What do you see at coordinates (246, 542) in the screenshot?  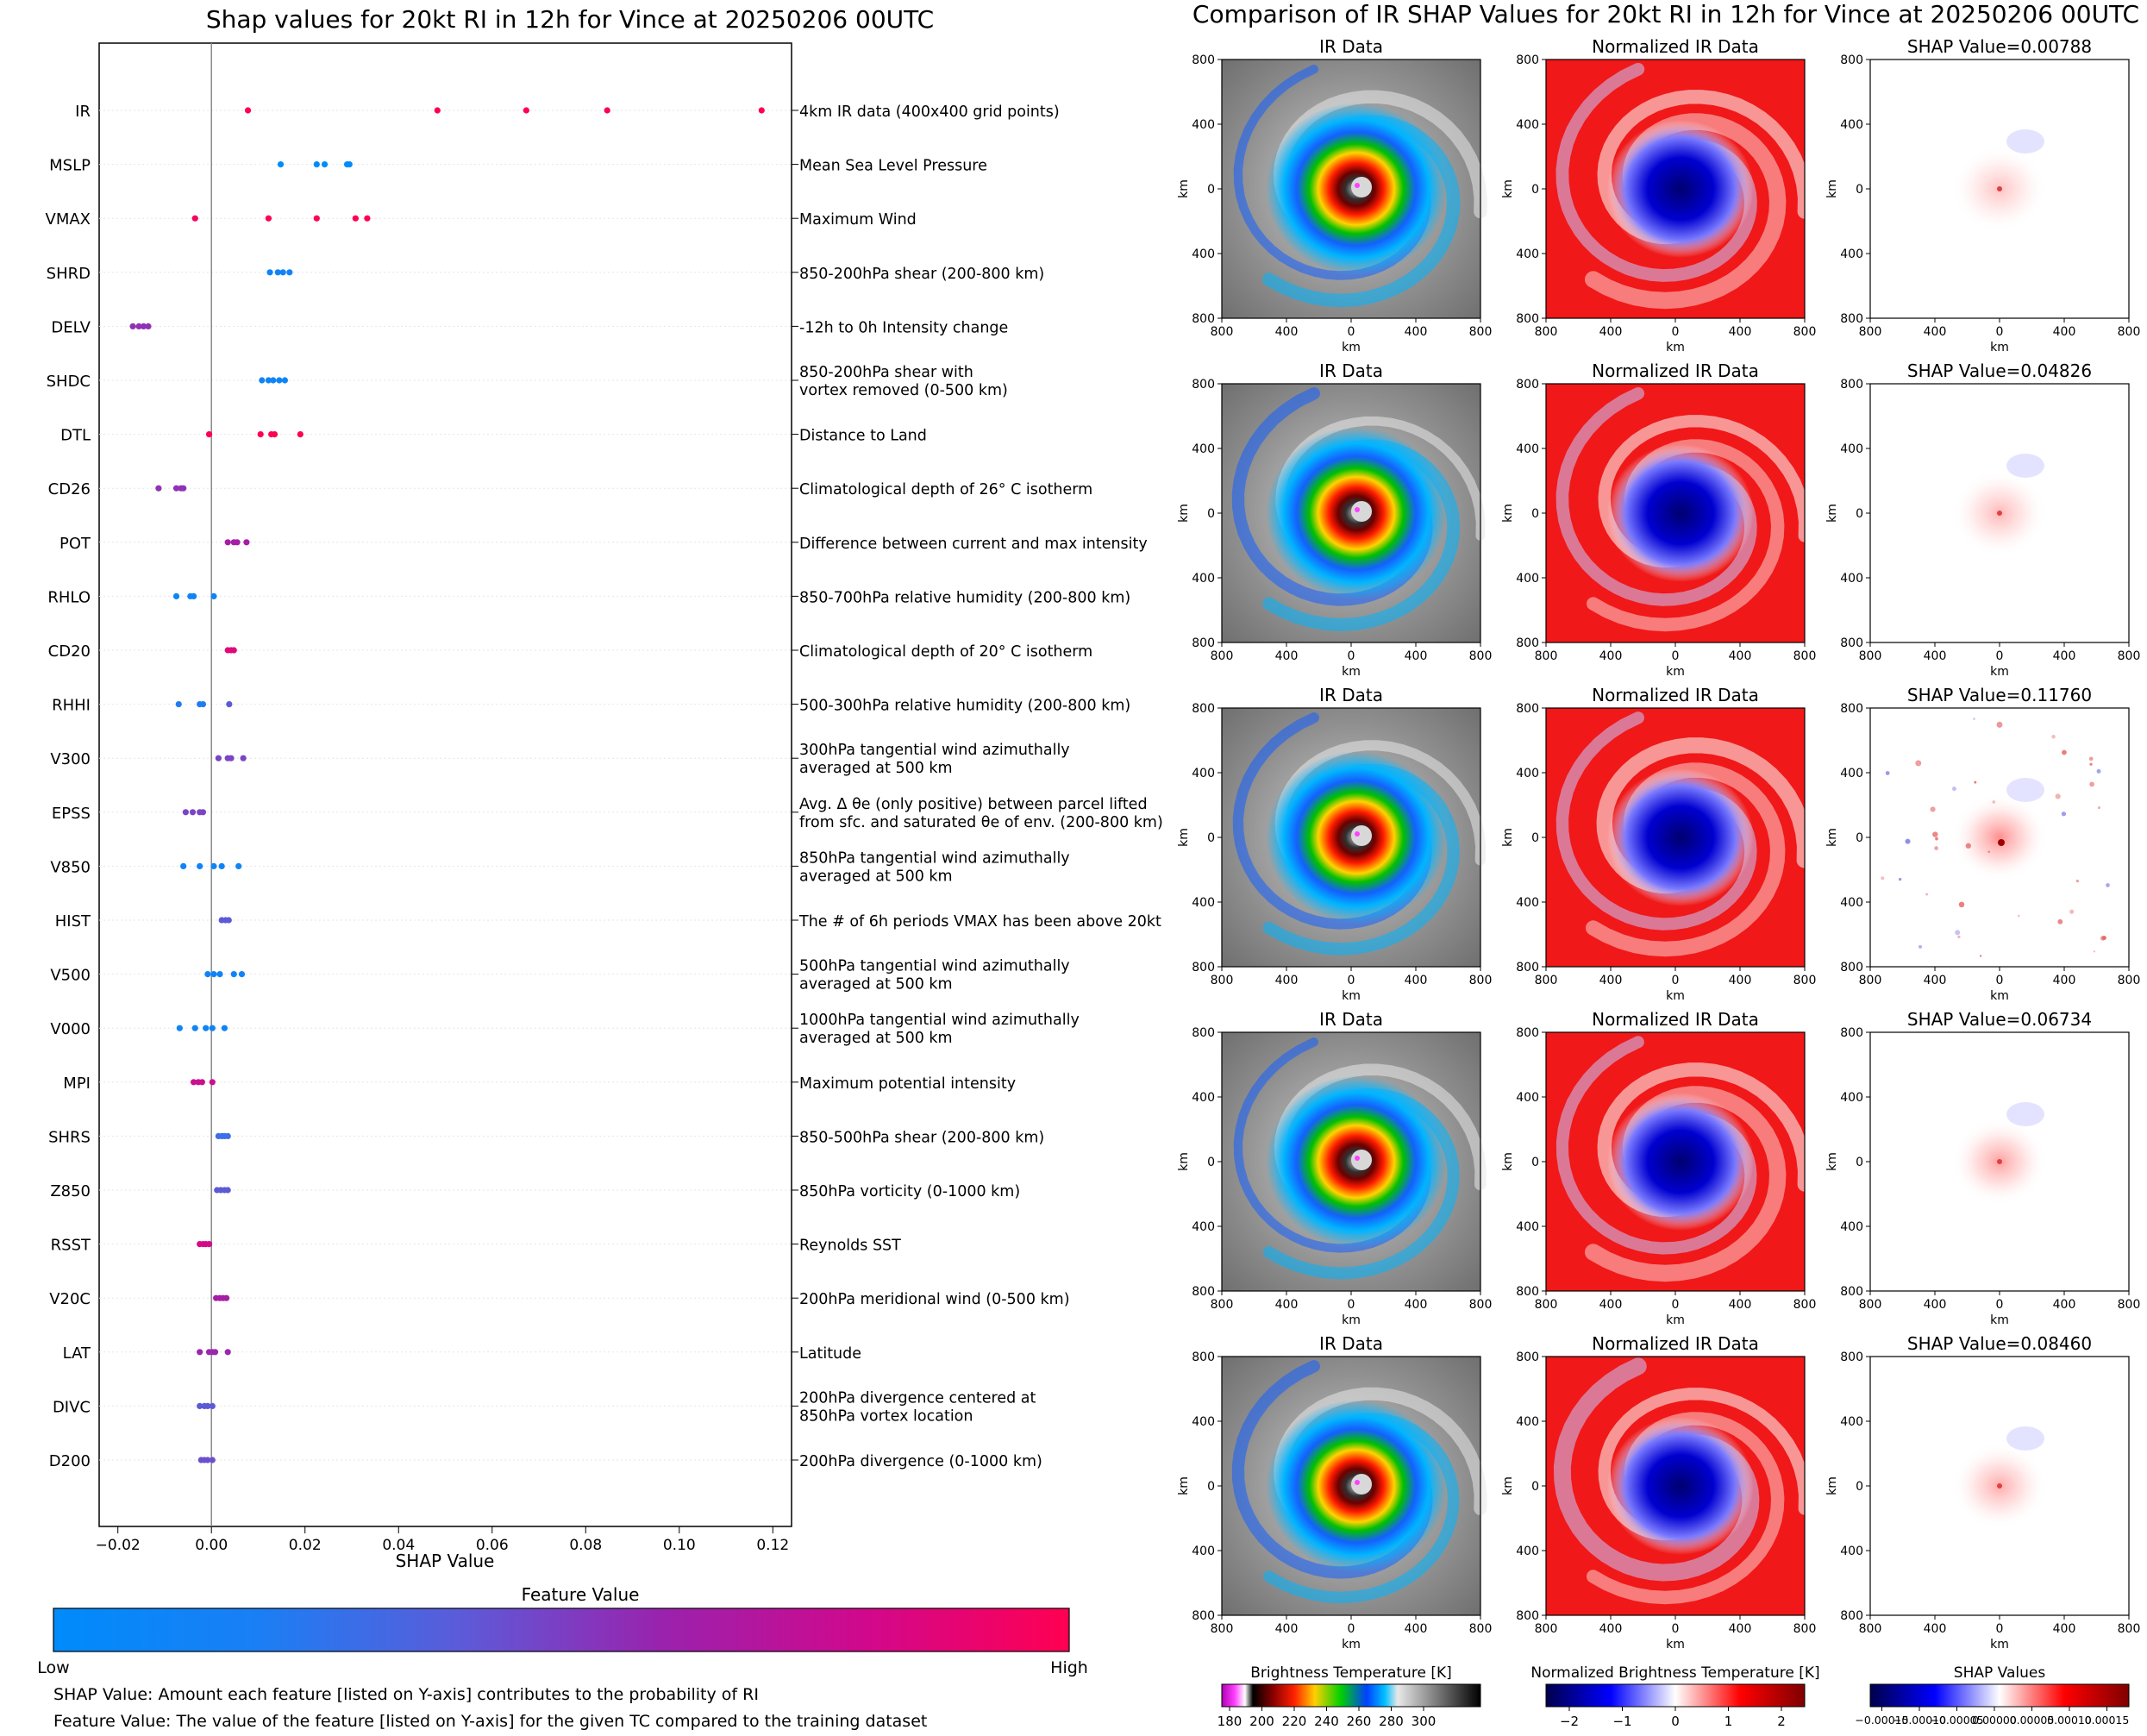 I see `shap-point-pot` at bounding box center [246, 542].